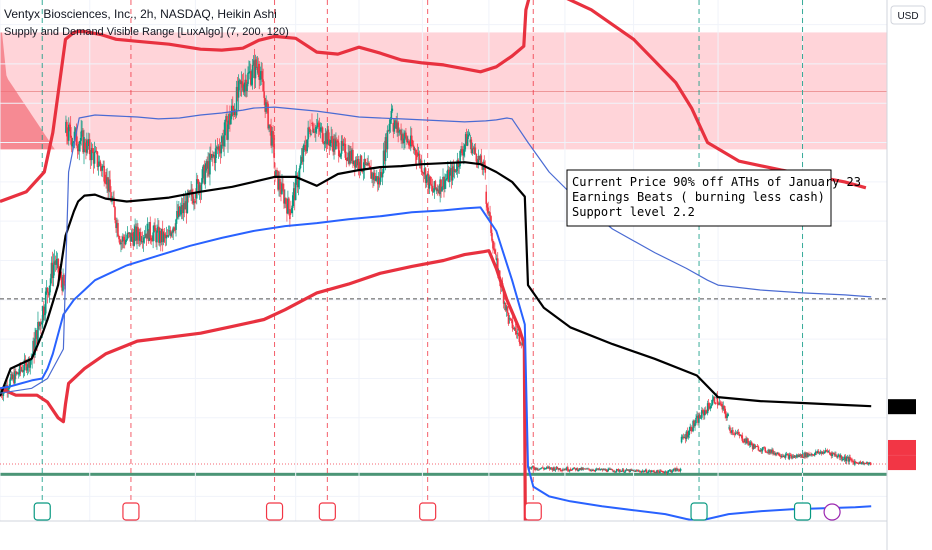 Image resolution: width=932 pixels, height=550 pixels. What do you see at coordinates (716, 182) in the screenshot?
I see `annotation-line-1: Current Price 90% off ATHs of January 23` at bounding box center [716, 182].